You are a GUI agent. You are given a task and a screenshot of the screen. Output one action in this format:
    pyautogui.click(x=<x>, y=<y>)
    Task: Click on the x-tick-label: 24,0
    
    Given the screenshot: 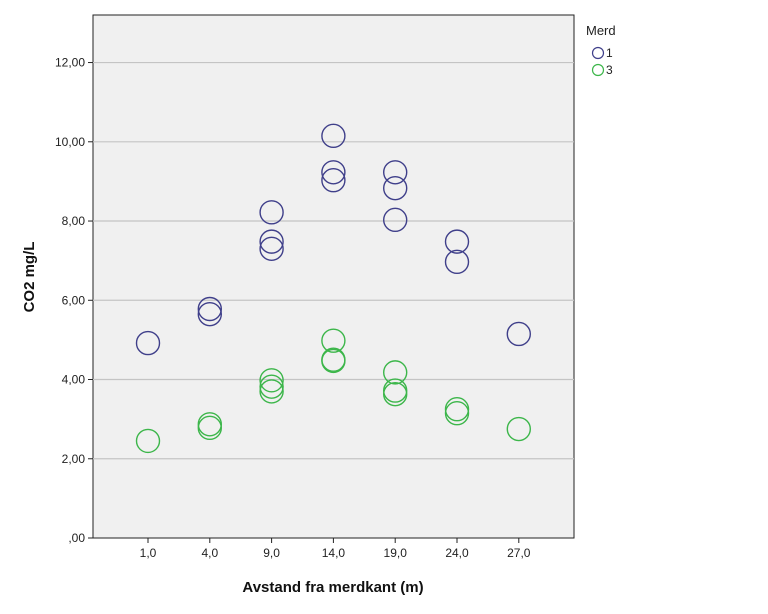 What is the action you would take?
    pyautogui.click(x=457, y=553)
    